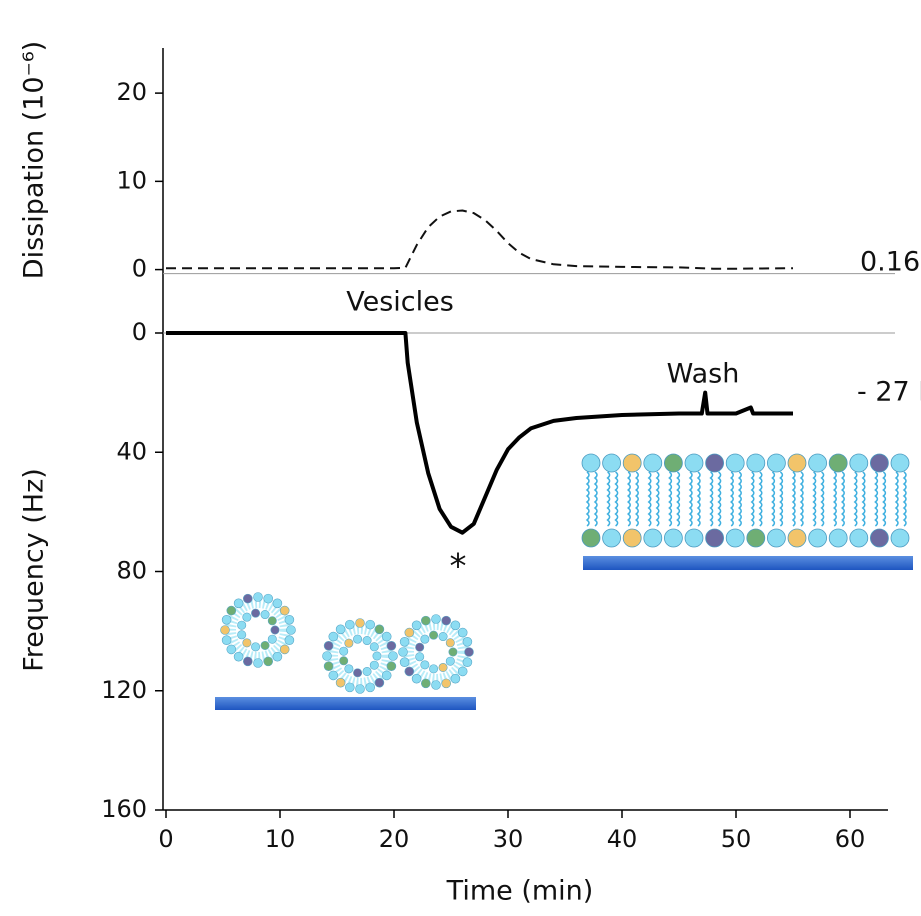 This screenshot has width=921, height=916. I want to click on x-axis-title: Time (min), so click(520, 891).